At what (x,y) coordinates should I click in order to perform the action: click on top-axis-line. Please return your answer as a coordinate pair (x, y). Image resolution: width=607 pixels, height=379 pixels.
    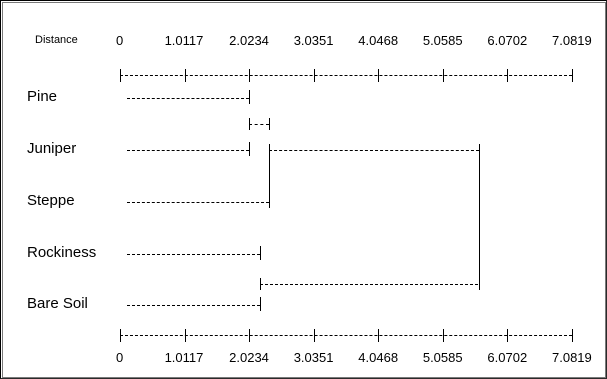
    Looking at the image, I should click on (346, 75).